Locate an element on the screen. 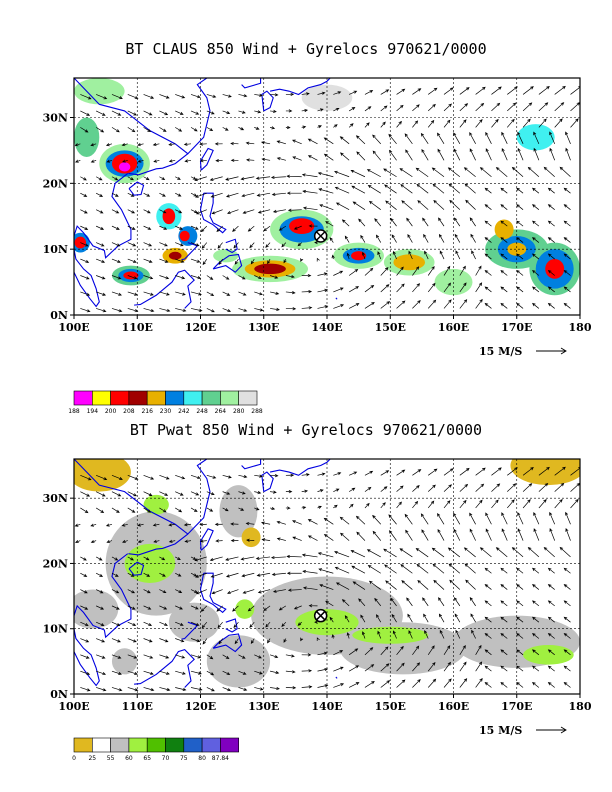  colorbar-label: 230 is located at coordinates (166, 411).